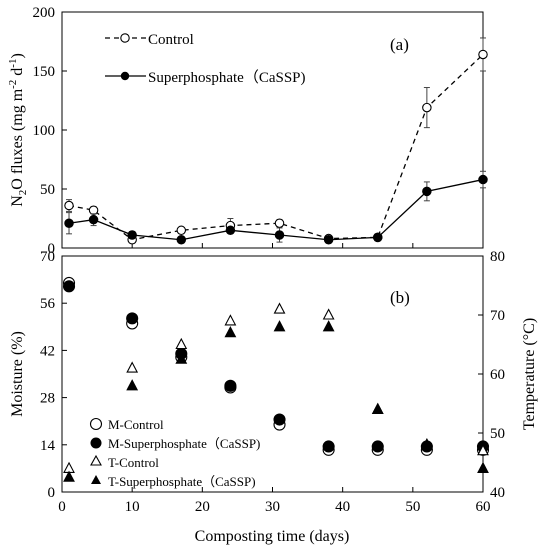 Image resolution: width=545 pixels, height=550 pixels. What do you see at coordinates (44, 131) in the screenshot?
I see `panel-a-y-tick-label: 100` at bounding box center [44, 131].